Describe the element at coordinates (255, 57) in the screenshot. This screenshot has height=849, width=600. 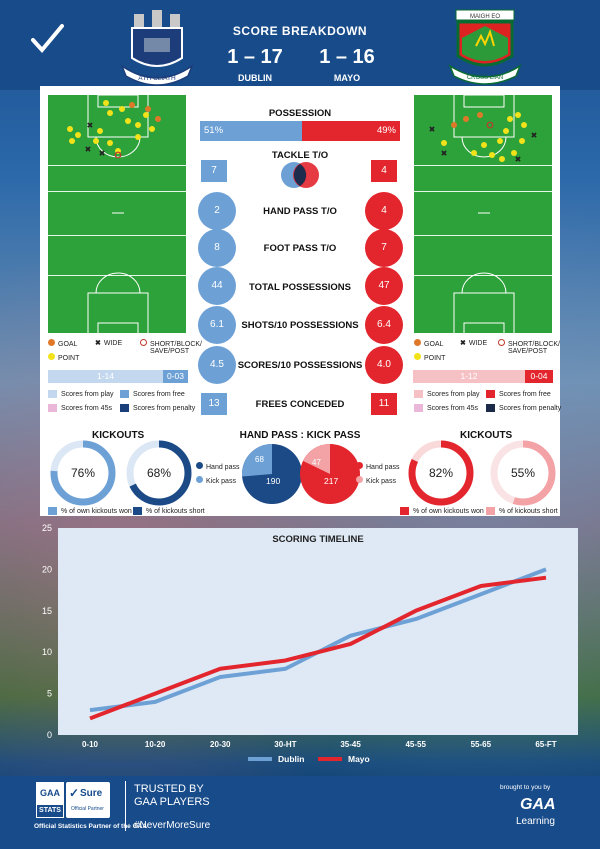
I see `dublin-score: 1 – 17` at that location.